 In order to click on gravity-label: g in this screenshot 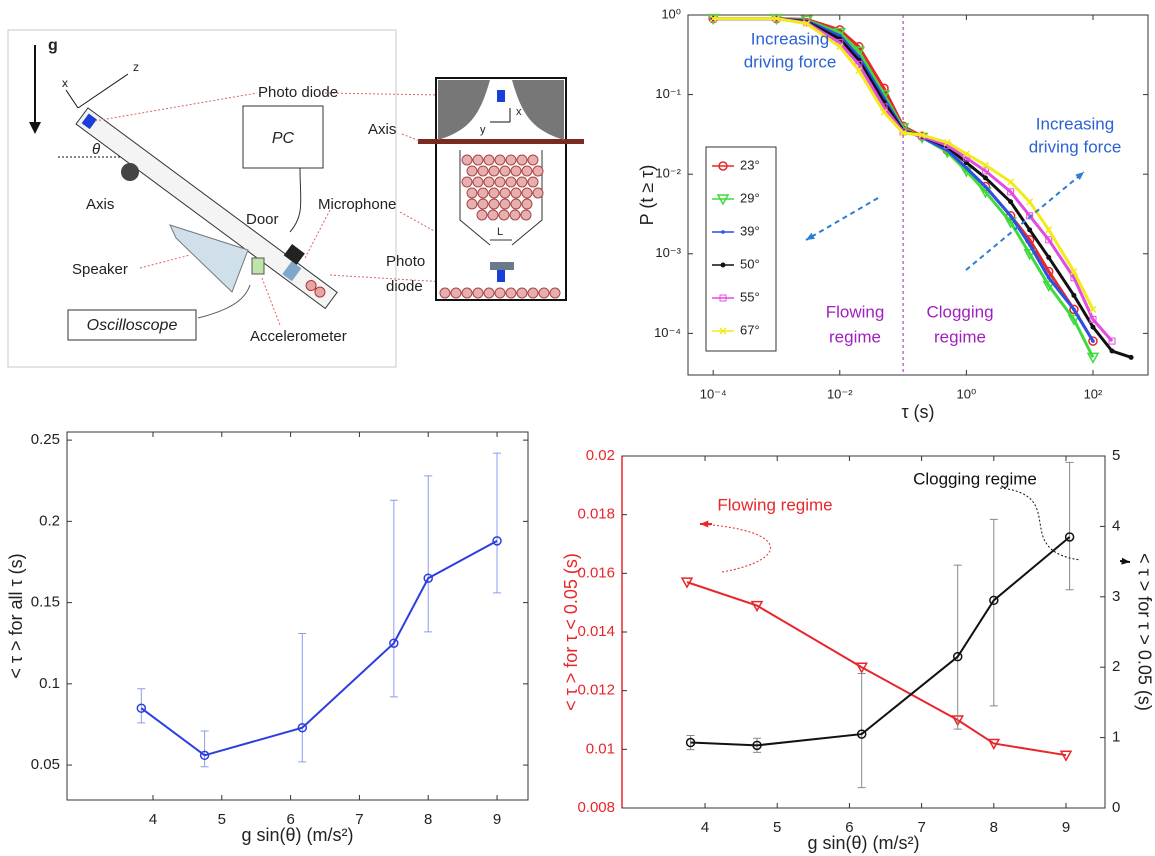, I will do `click(53, 45)`.